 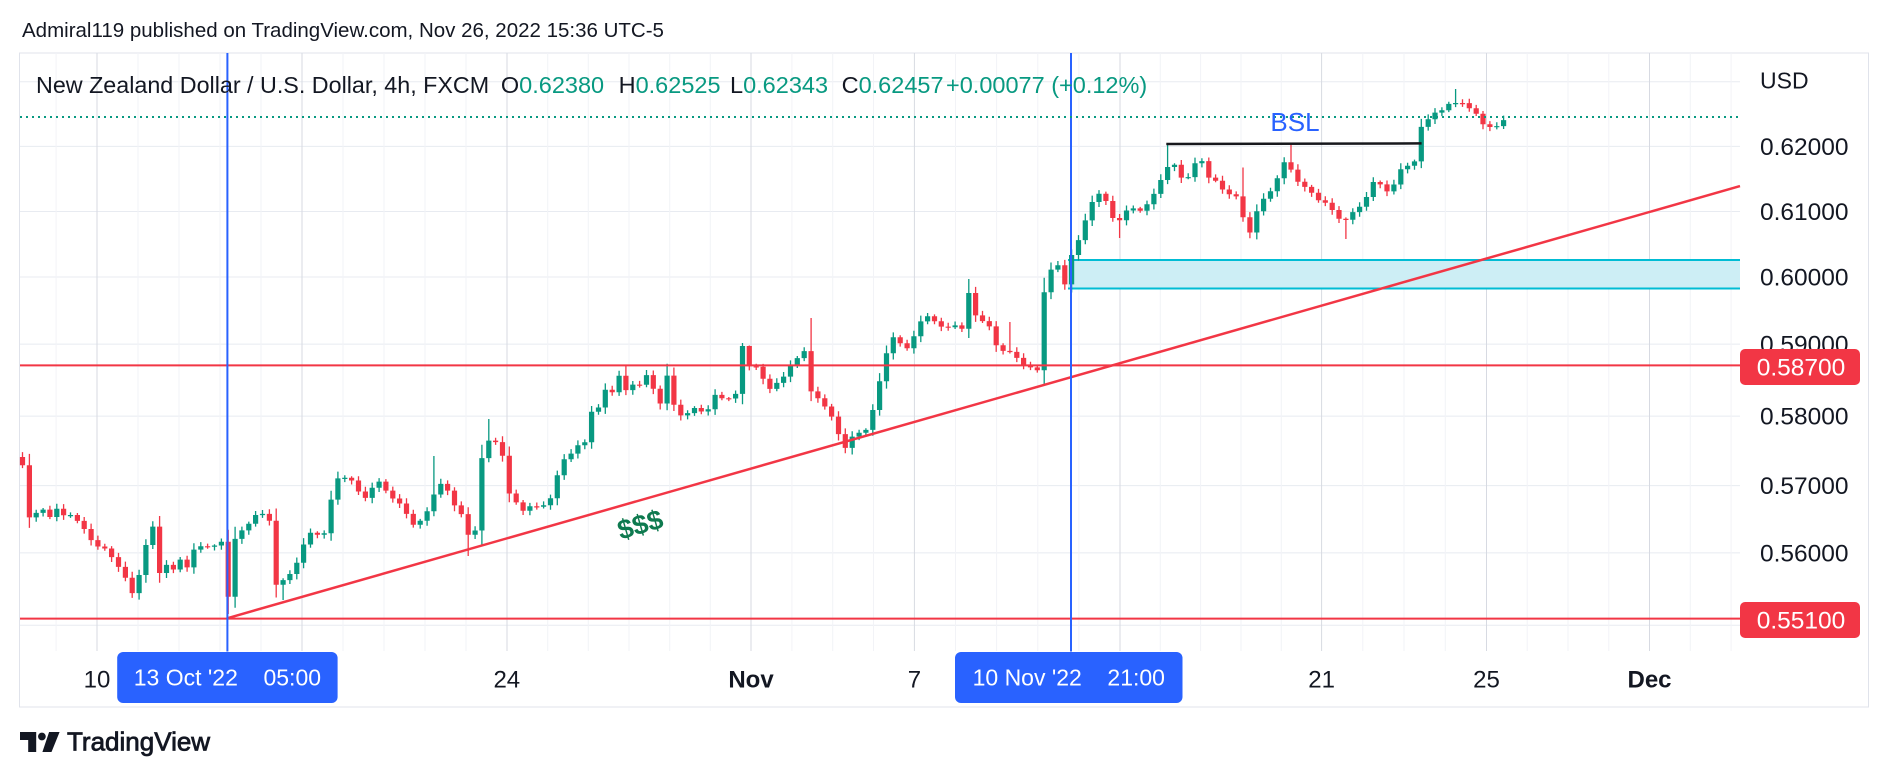 I want to click on svg-text: Dec, so click(x=1649, y=680).